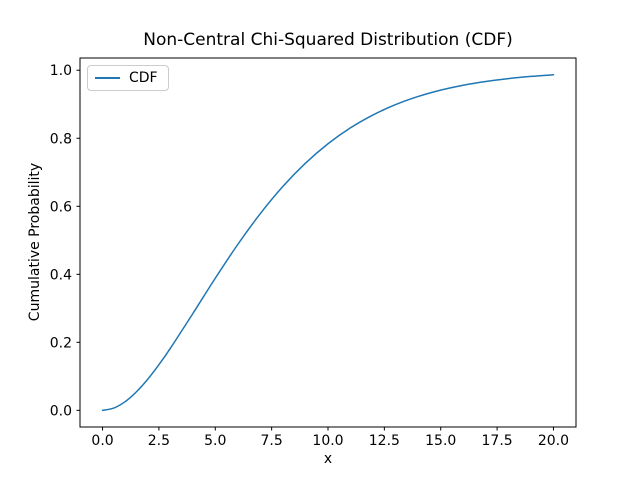  Describe the element at coordinates (128, 78) in the screenshot. I see `legend: CDF` at that location.